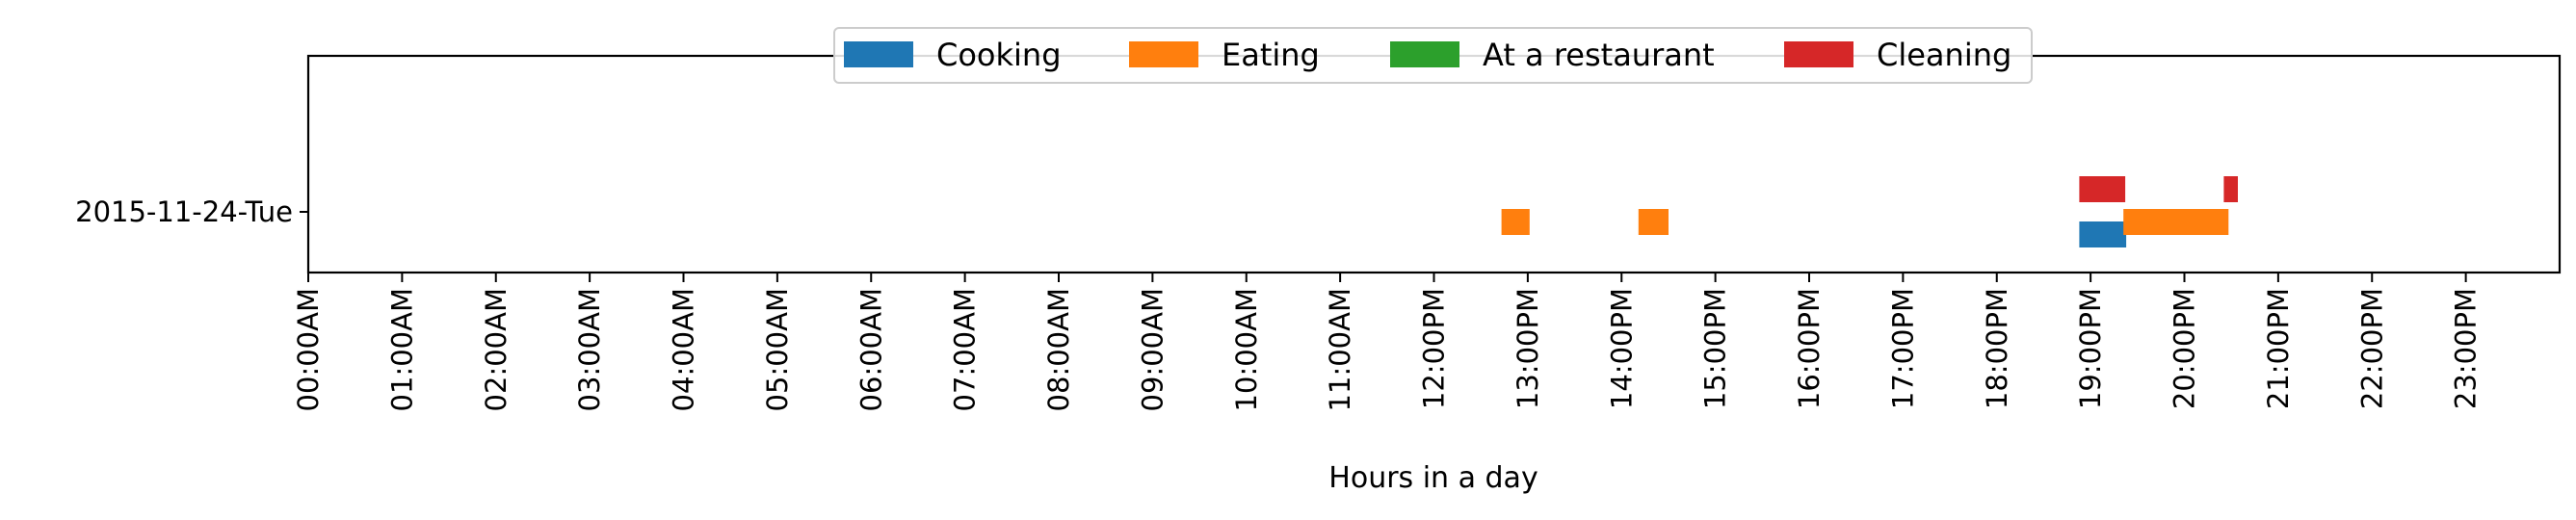 This screenshot has height=520, width=2576. Describe the element at coordinates (496, 349) in the screenshot. I see `x-tick-label: 02:00AM` at that location.